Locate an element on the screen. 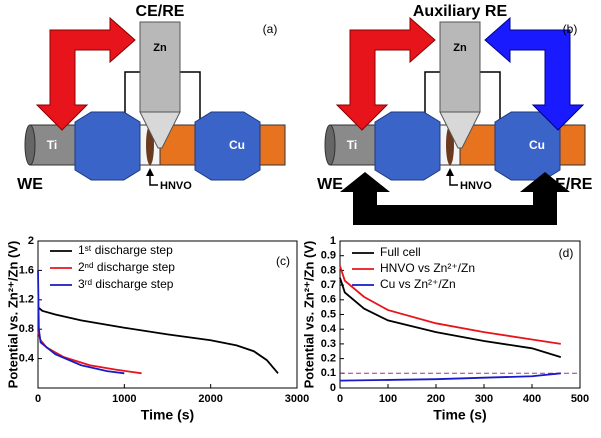 The height and width of the screenshot is (438, 601). x-tick-label: 1000 is located at coordinates (124, 399).